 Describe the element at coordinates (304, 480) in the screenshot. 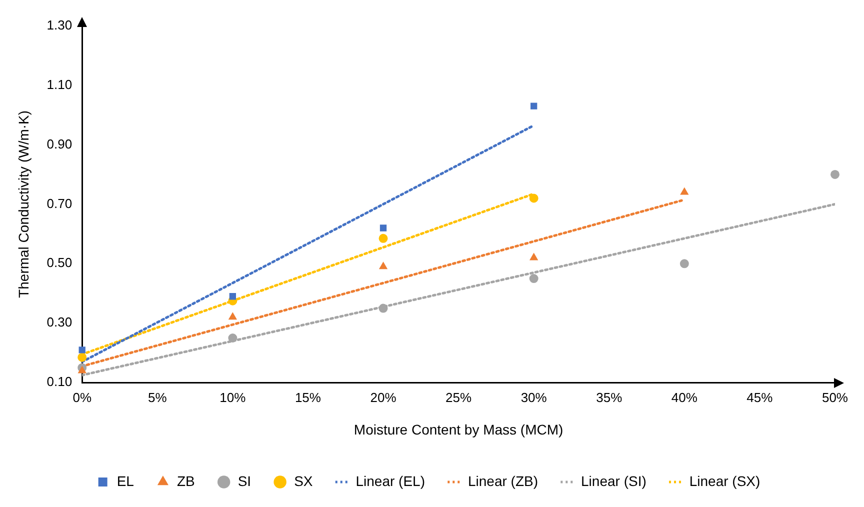

I see `legend-label: SX` at that location.